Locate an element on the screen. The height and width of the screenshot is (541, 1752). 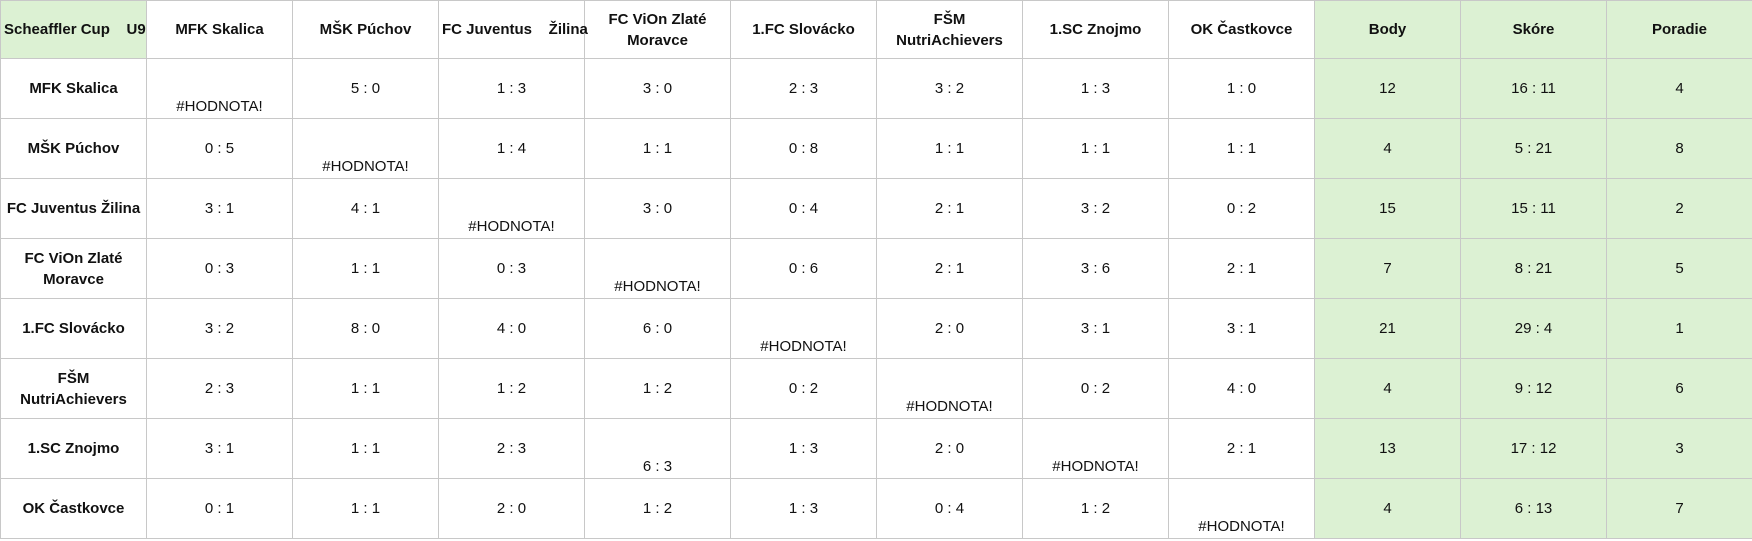
cell: 0 : 5 is located at coordinates (219, 148).